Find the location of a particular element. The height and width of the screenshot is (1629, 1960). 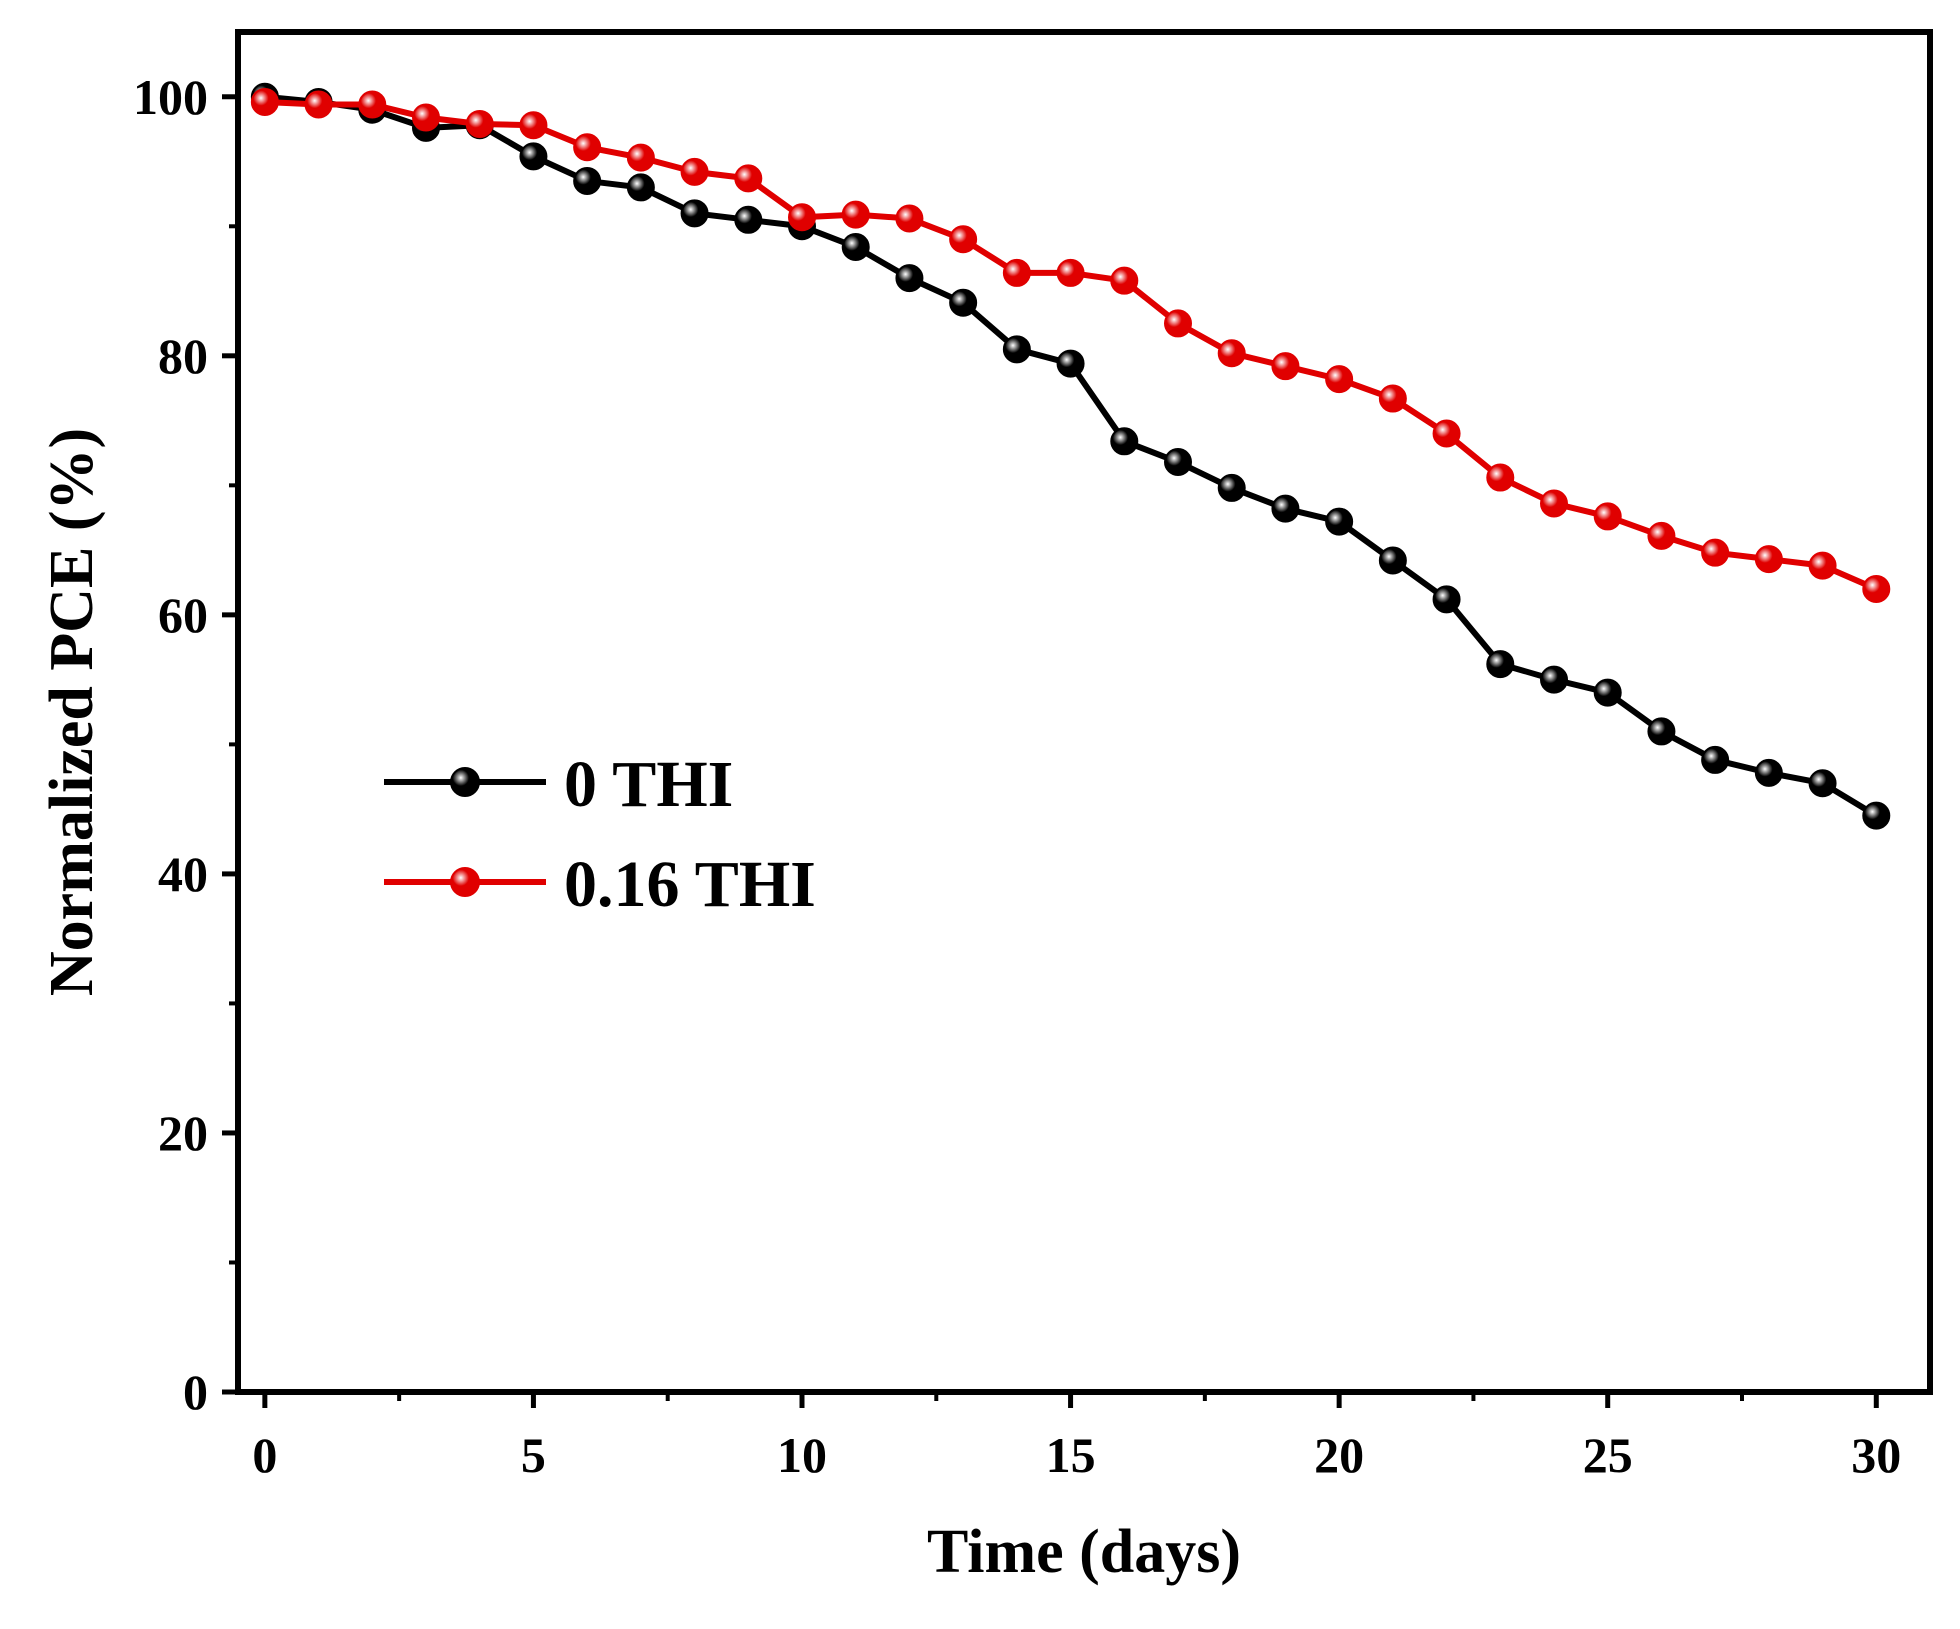

y-tick-label: 20 is located at coordinates (183, 1133).